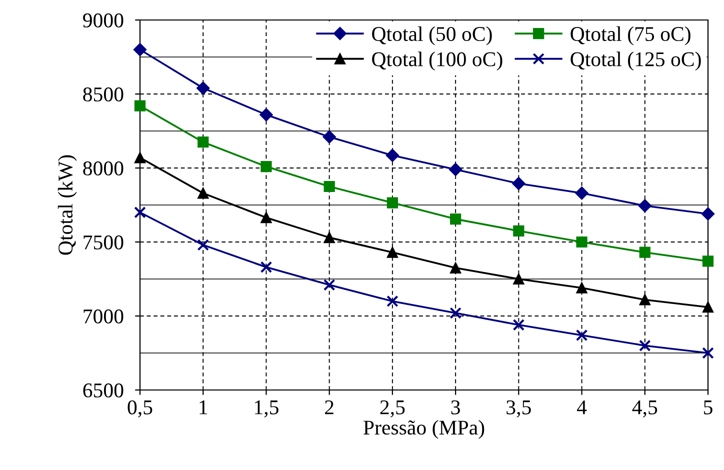 This screenshot has height=470, width=724. Describe the element at coordinates (432, 36) in the screenshot. I see `legend-label: Qtotal (50 oC)` at that location.